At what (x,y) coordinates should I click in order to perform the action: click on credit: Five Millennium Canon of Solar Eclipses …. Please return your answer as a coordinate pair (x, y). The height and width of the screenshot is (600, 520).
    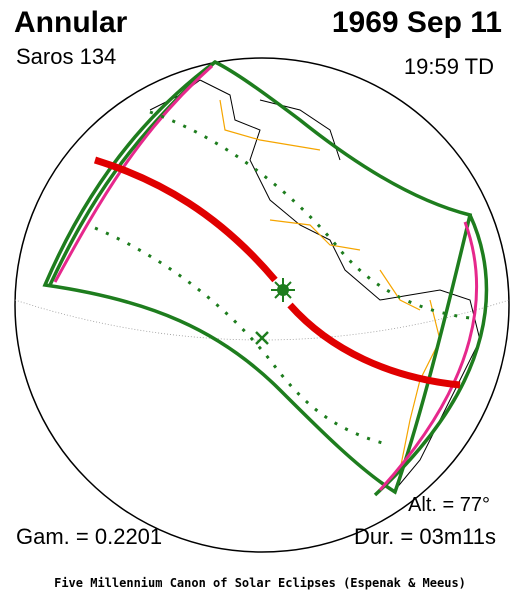
    Looking at the image, I should click on (260, 583).